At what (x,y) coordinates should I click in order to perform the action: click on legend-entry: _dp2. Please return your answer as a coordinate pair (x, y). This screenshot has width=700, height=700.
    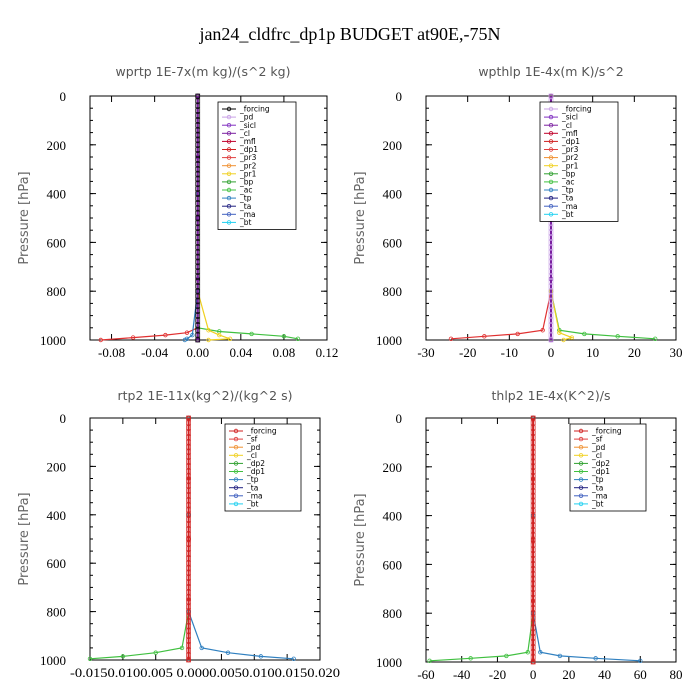
    Looking at the image, I should click on (600, 463).